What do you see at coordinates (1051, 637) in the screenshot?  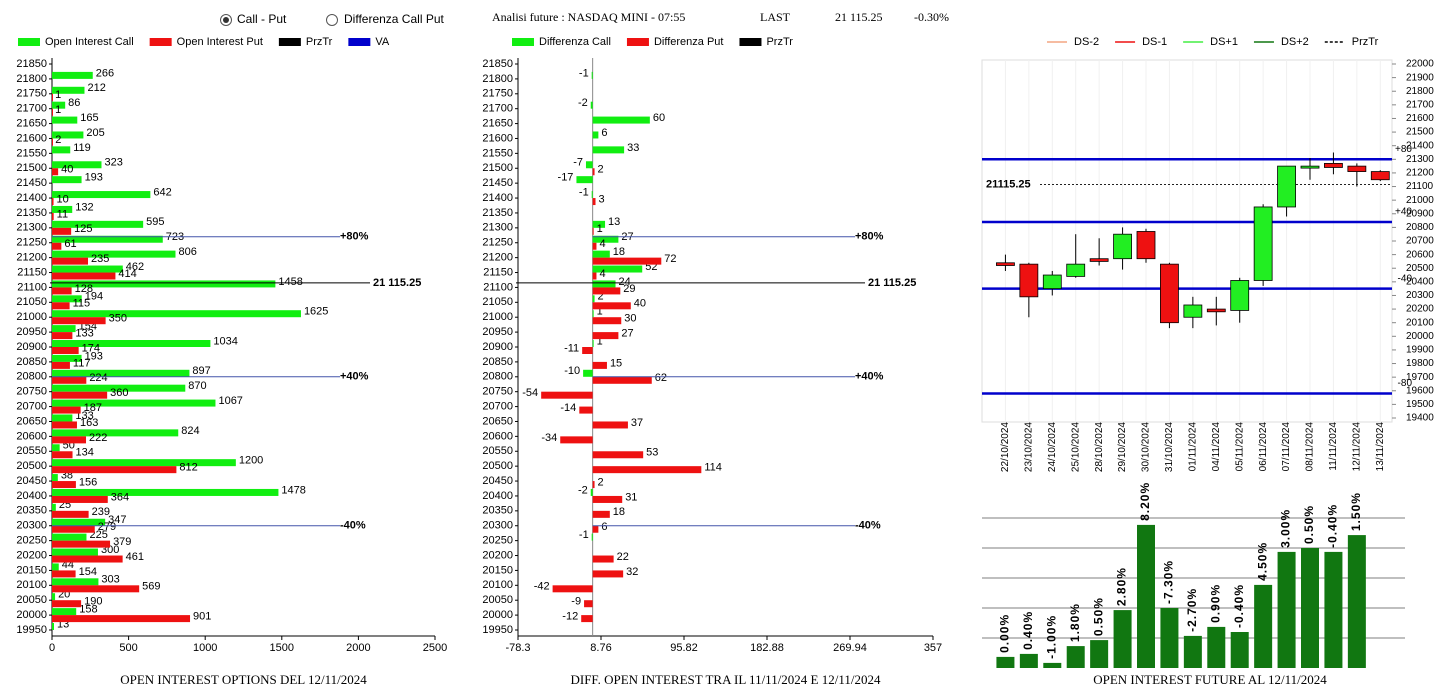 I see `change-label: -1.00%` at bounding box center [1051, 637].